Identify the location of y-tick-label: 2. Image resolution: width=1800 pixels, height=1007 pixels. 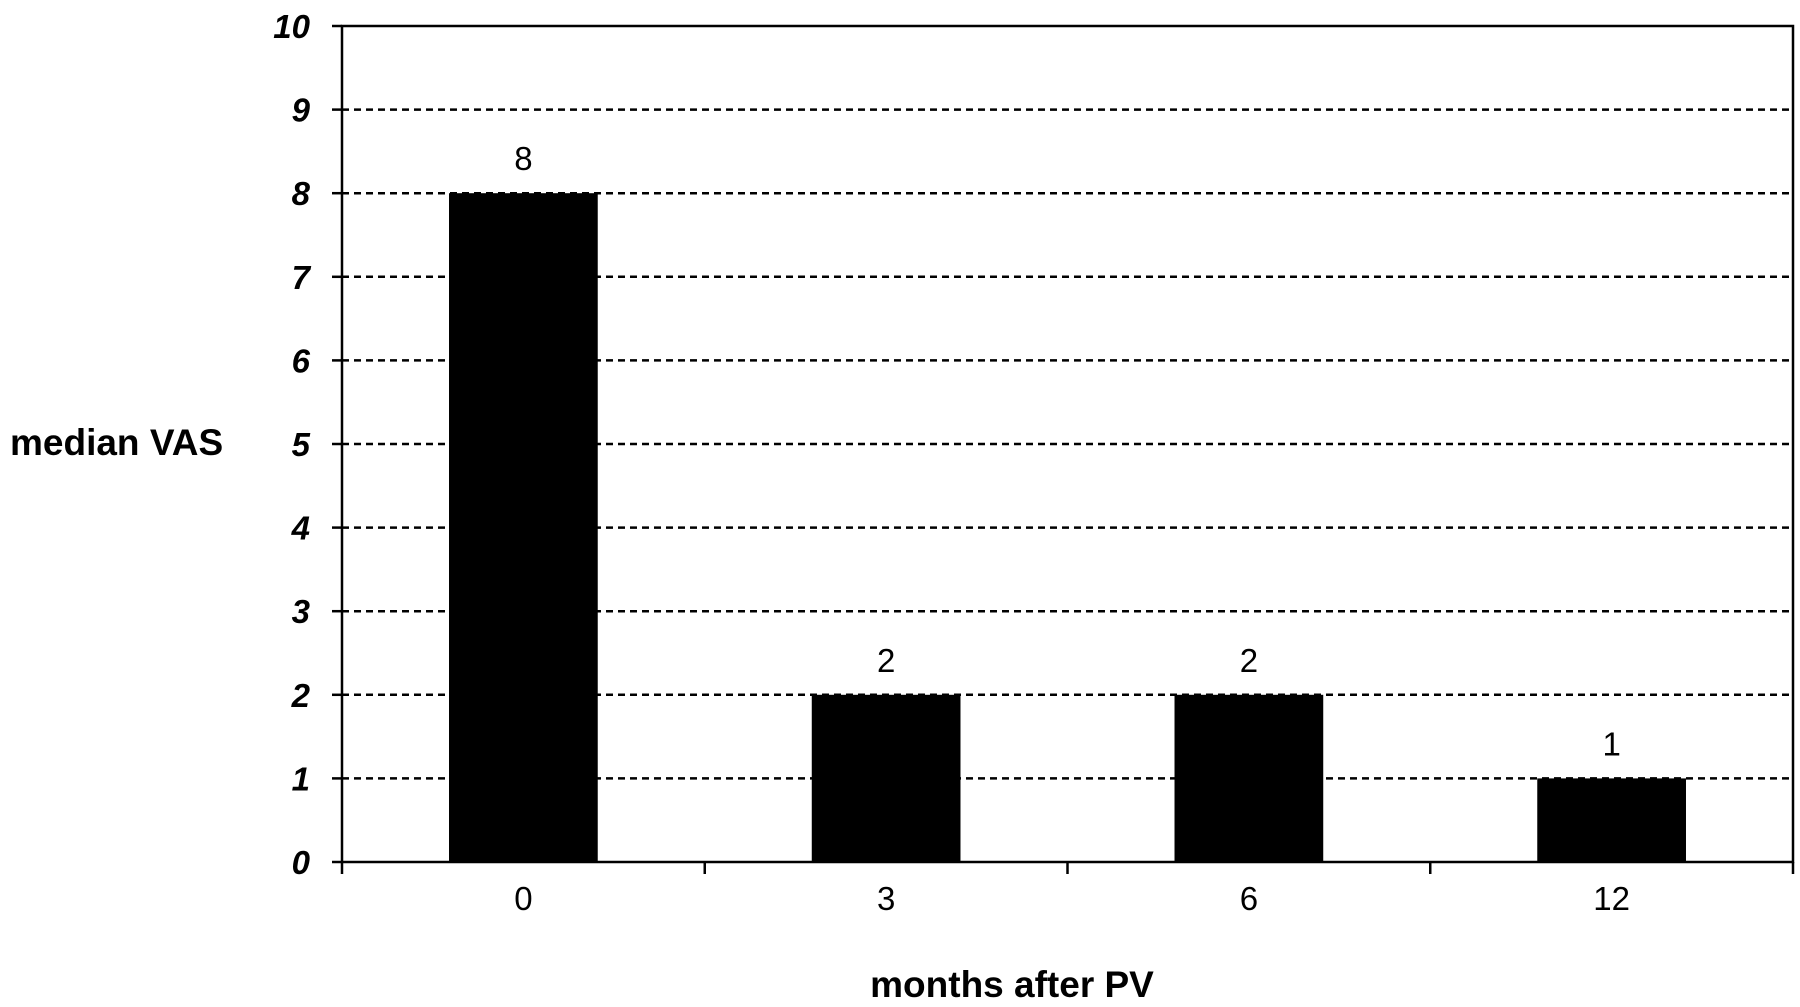
(301, 695).